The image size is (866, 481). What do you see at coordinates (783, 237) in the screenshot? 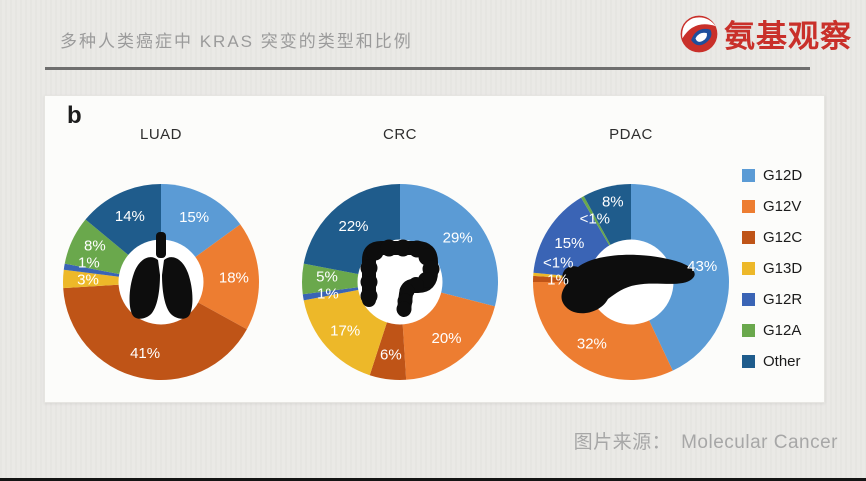
I see `legend-label: G12C` at bounding box center [783, 237].